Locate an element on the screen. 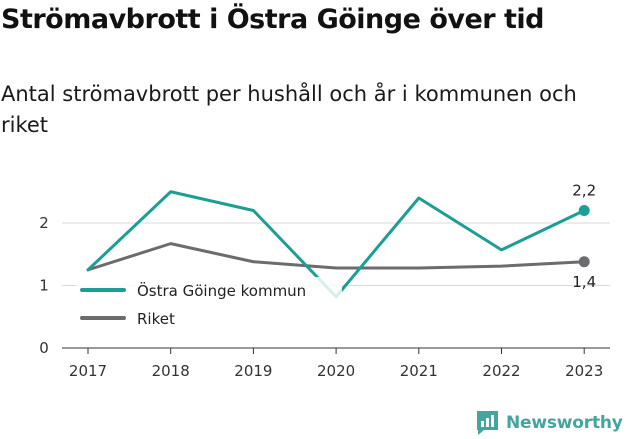 The width and height of the screenshot is (631, 439). data-labels: 2,2 1,4 is located at coordinates (584, 236).